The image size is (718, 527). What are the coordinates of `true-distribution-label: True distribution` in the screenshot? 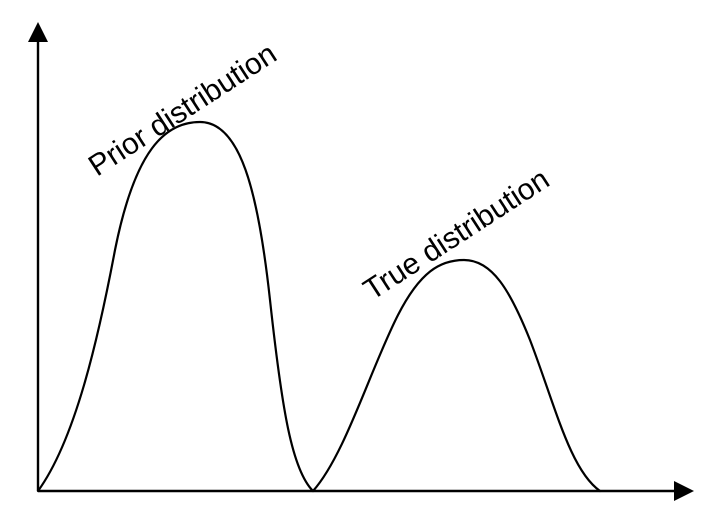 It's located at (456, 235).